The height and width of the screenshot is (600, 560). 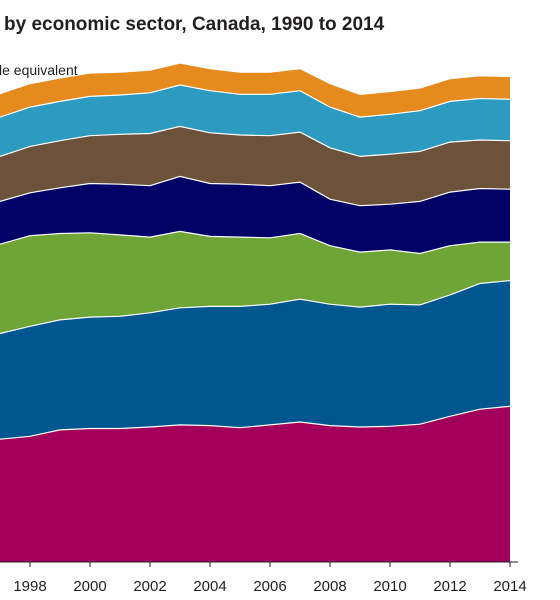 I want to click on x-tick-label: 2006, so click(x=269, y=586).